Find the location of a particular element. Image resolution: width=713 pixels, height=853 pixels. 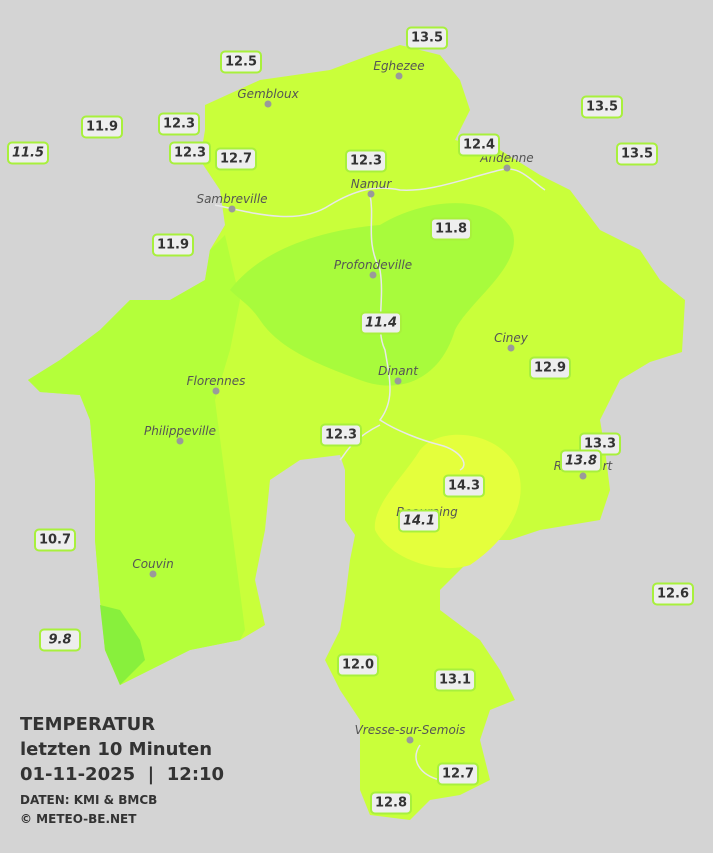

station-value: 14.1 is located at coordinates (419, 521).